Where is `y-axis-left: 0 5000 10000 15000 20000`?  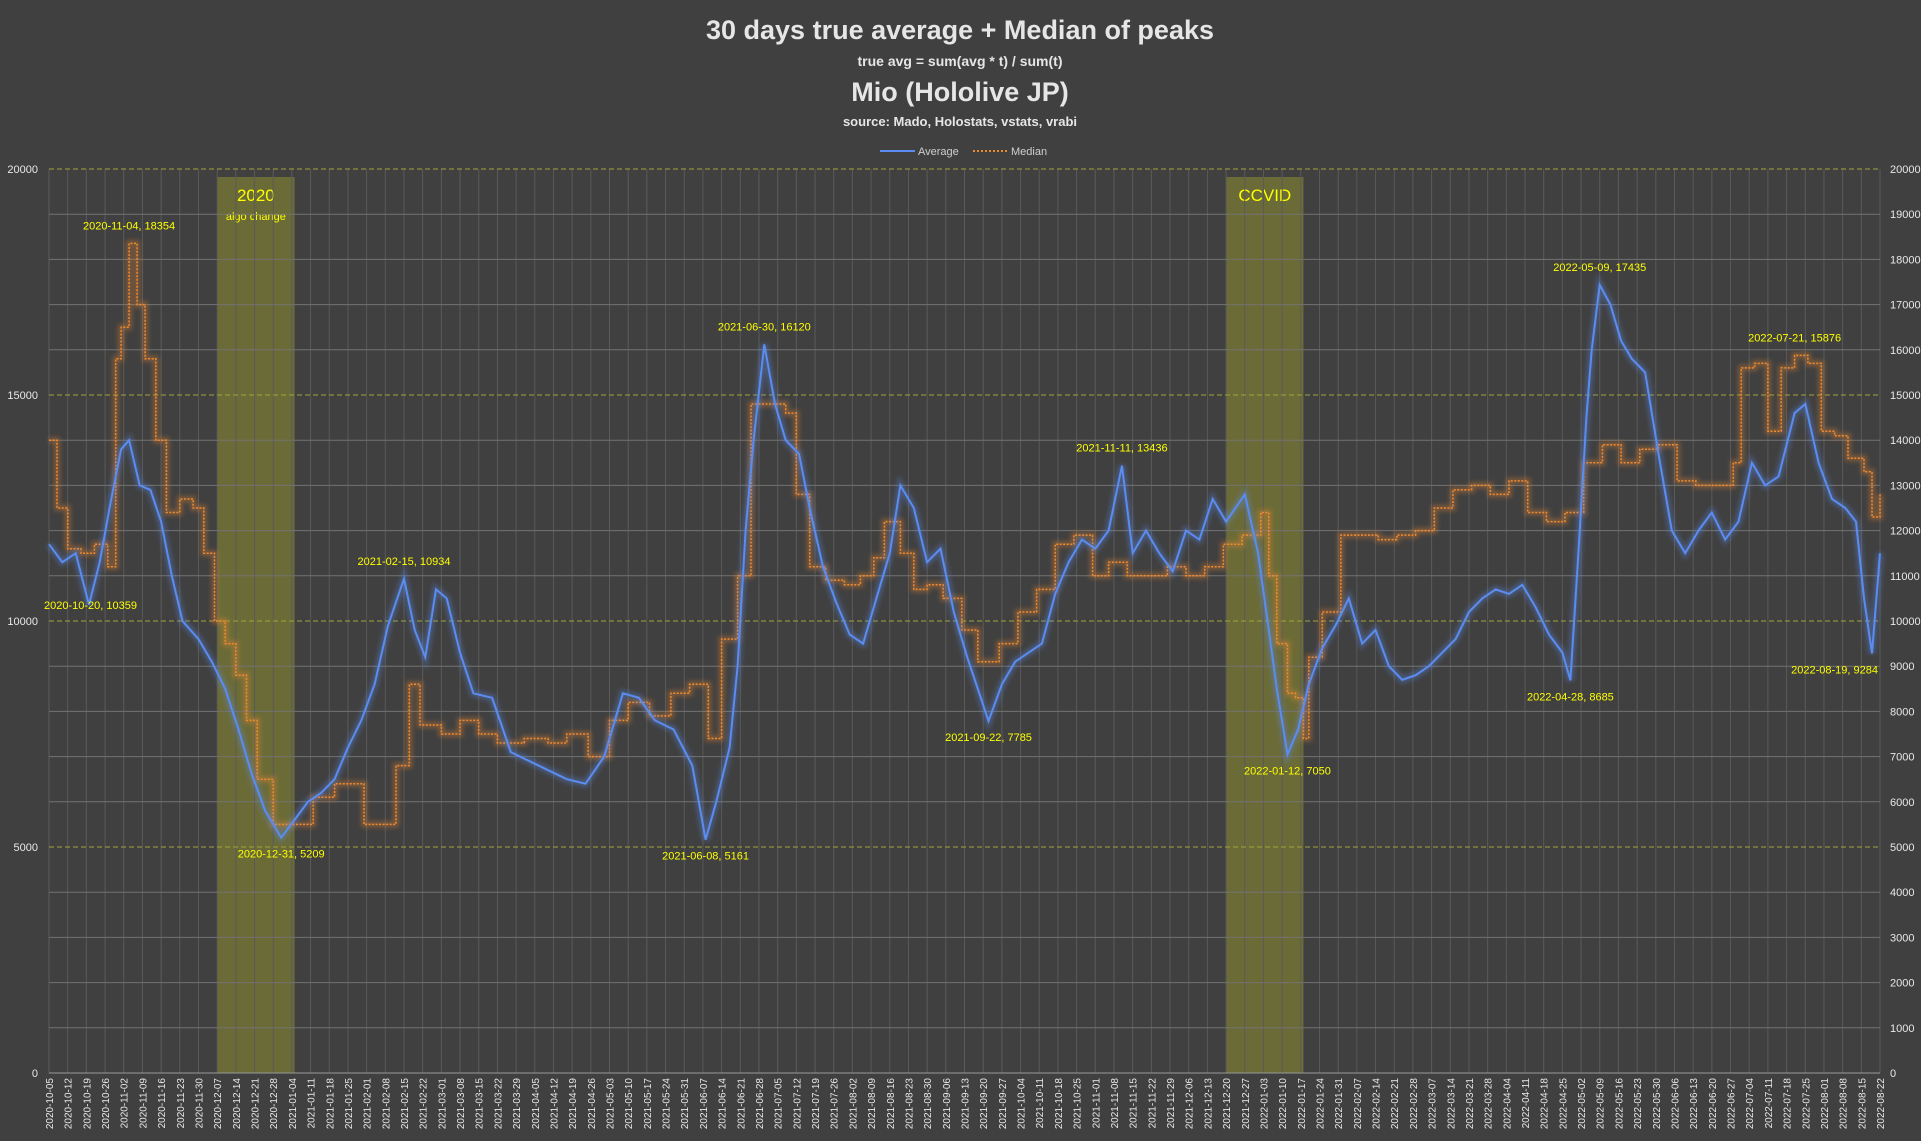
y-axis-left: 0 5000 10000 15000 20000 is located at coordinates (22, 622).